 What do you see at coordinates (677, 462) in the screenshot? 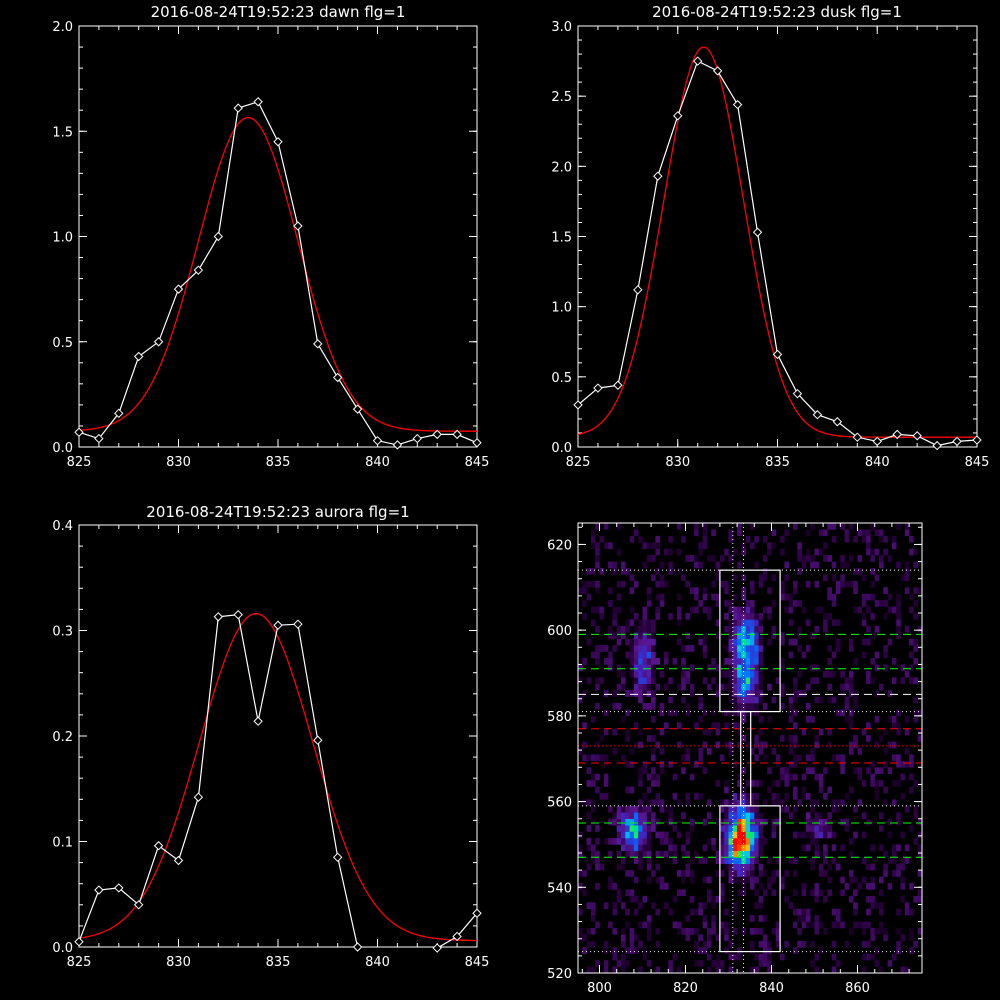
I see `x-tick-label-dusk: 830` at bounding box center [677, 462].